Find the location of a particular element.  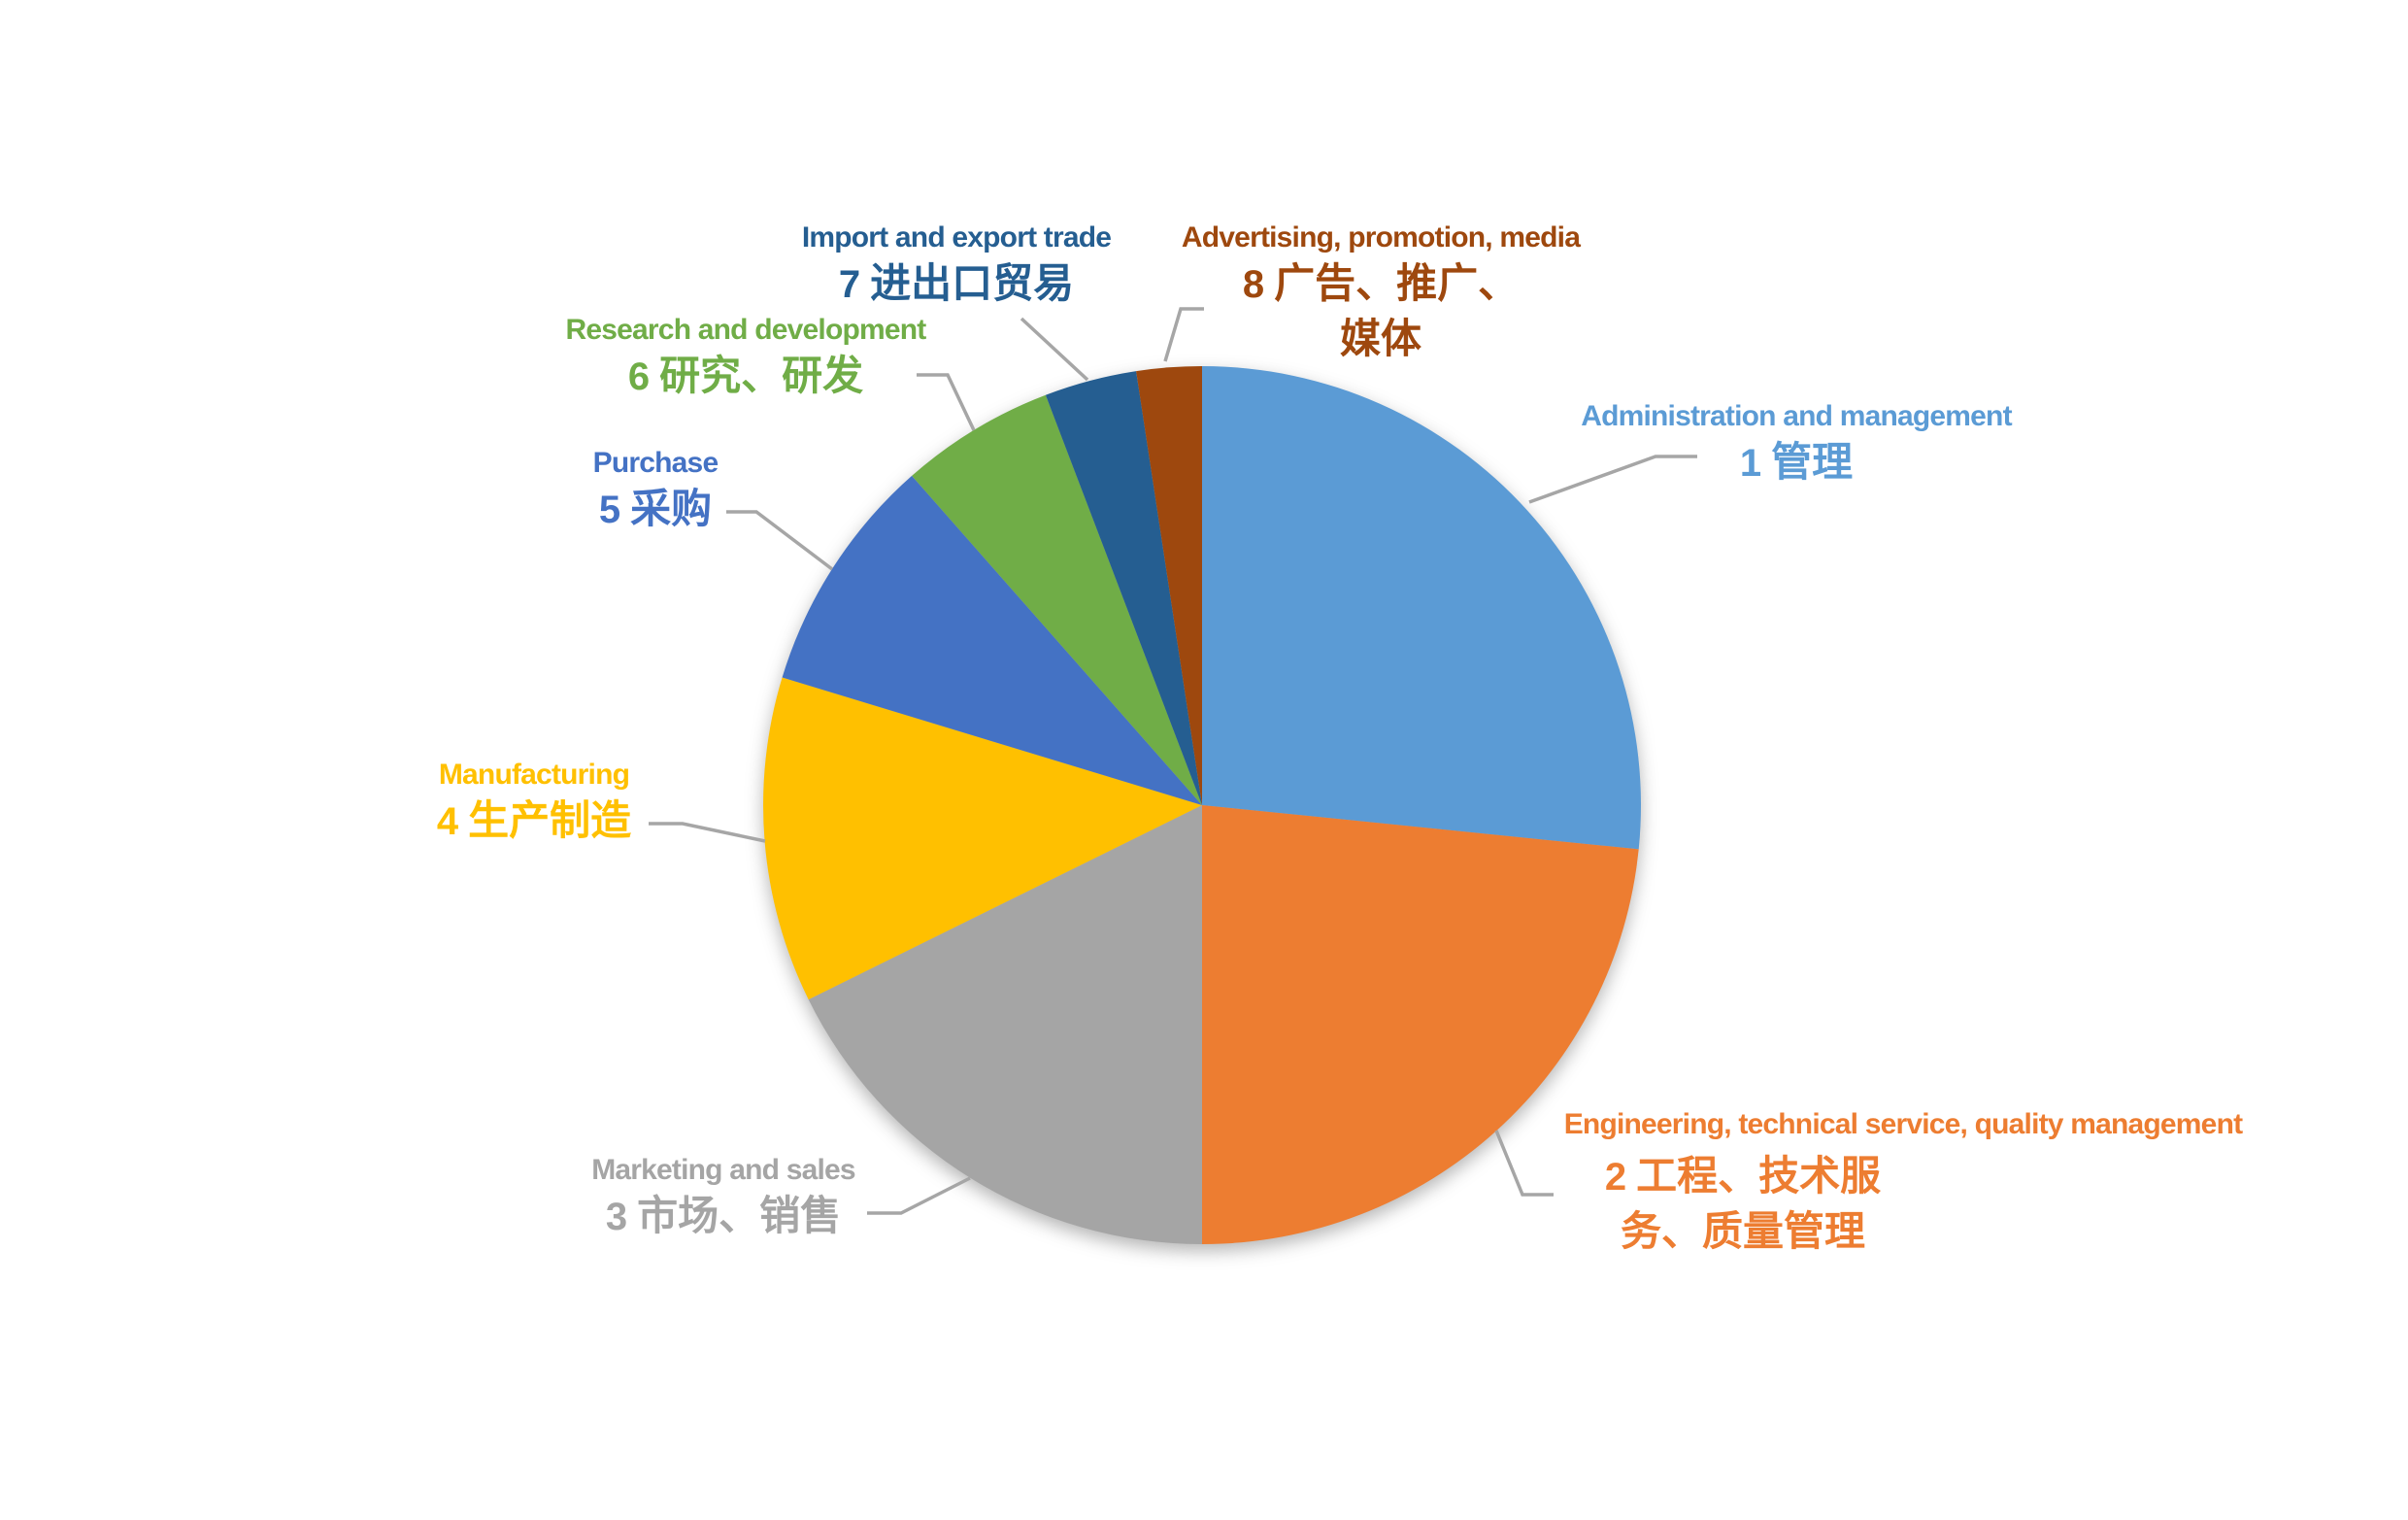

leader-line-administration is located at coordinates (1612, 479).